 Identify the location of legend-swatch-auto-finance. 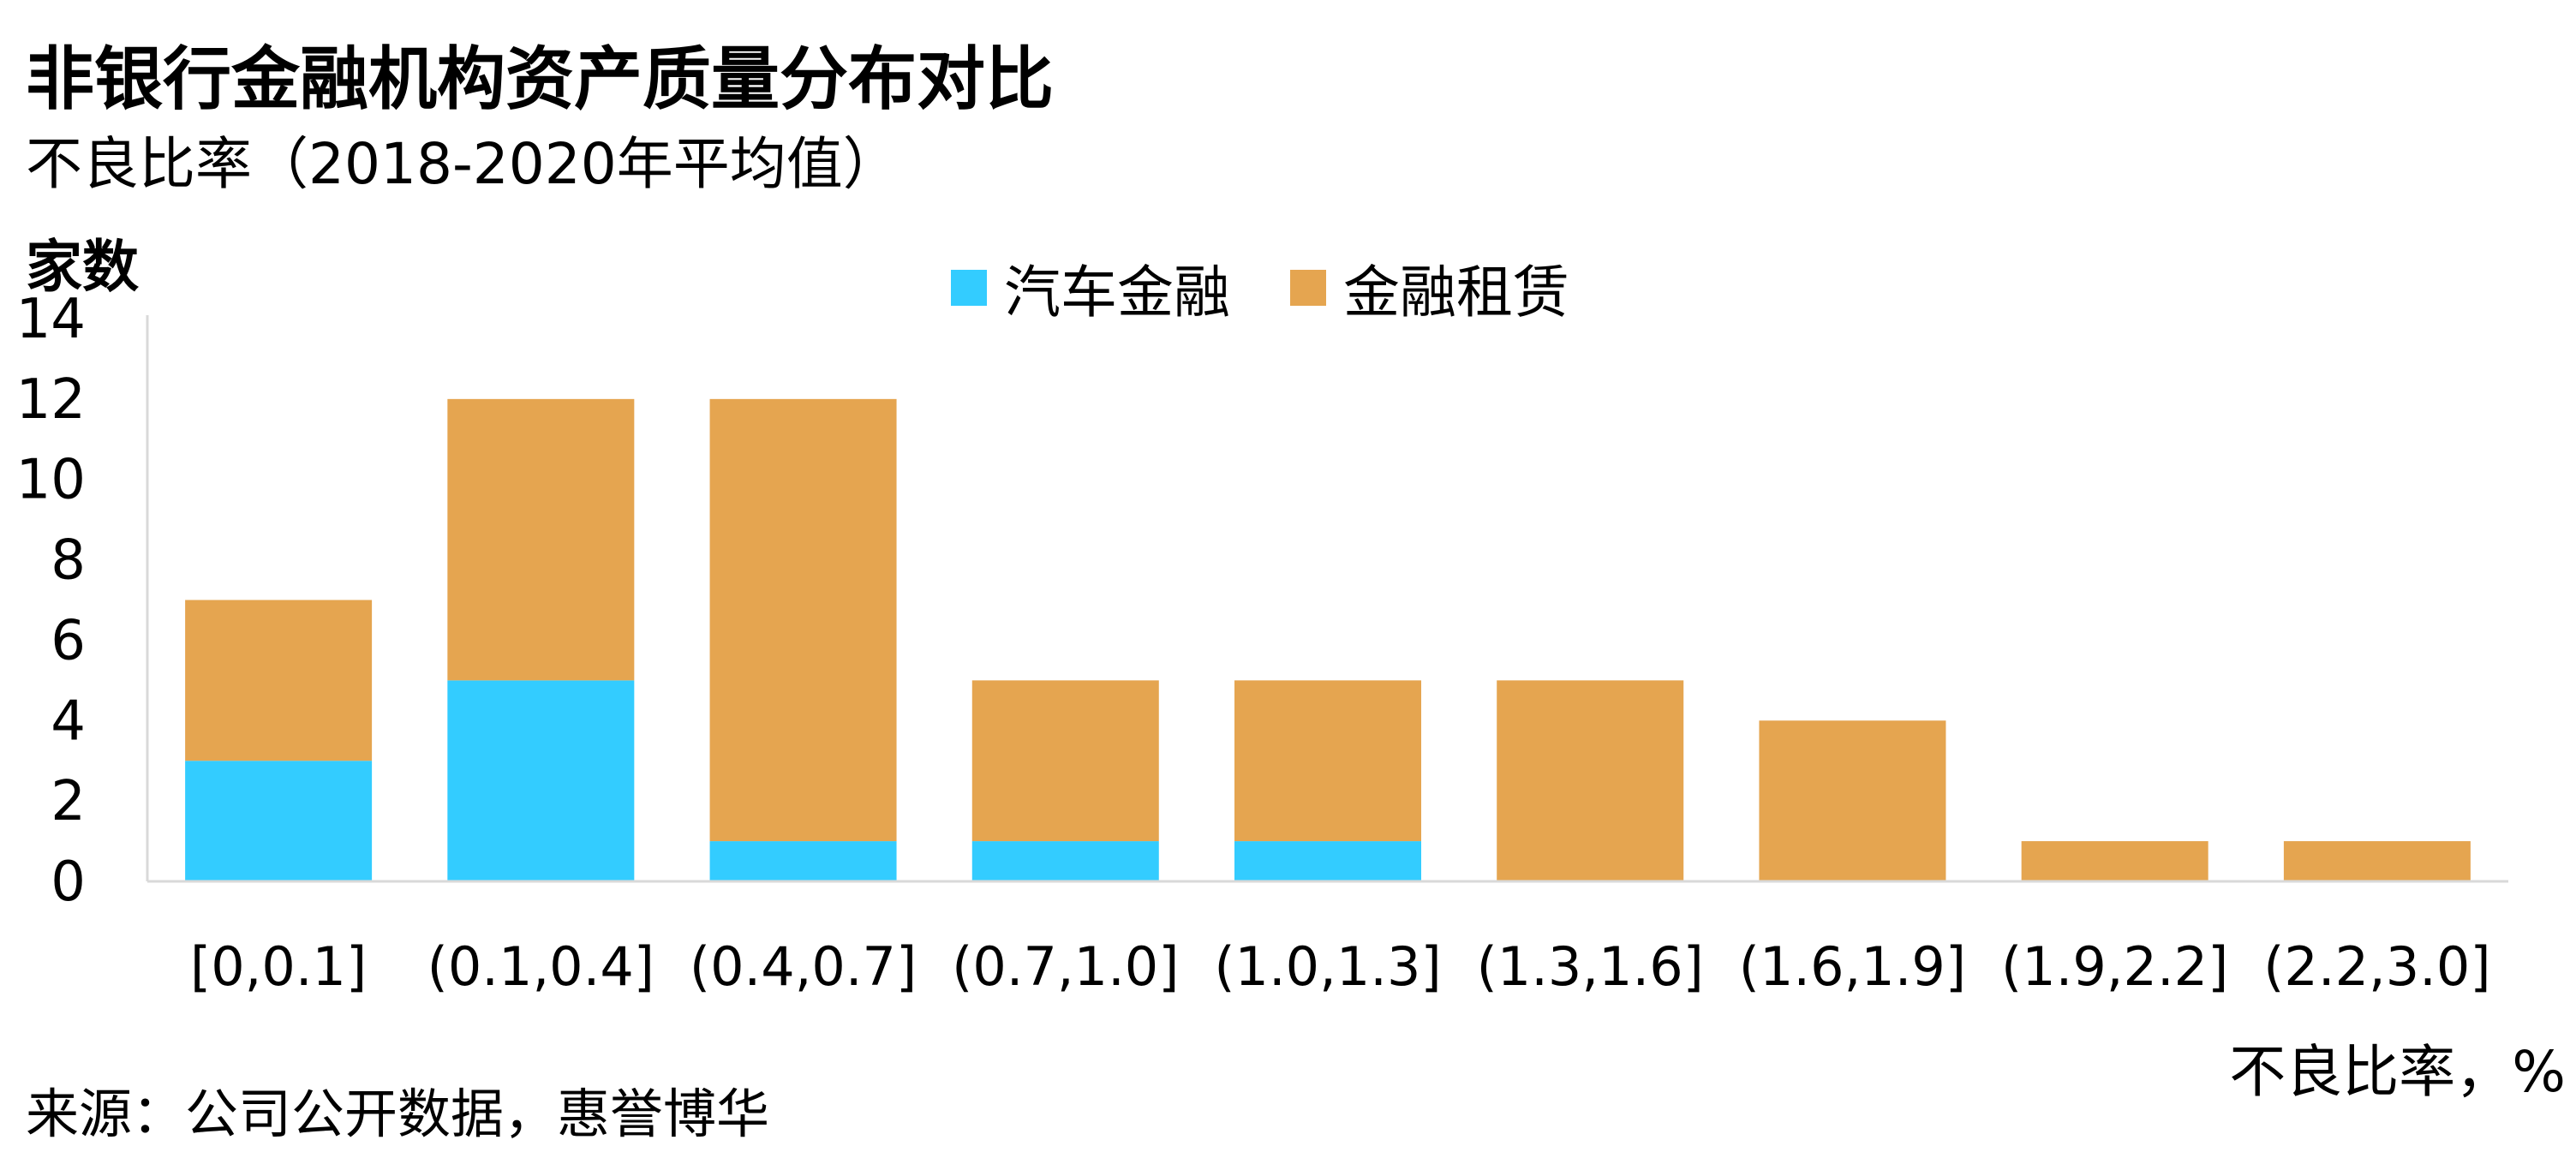
(969, 288).